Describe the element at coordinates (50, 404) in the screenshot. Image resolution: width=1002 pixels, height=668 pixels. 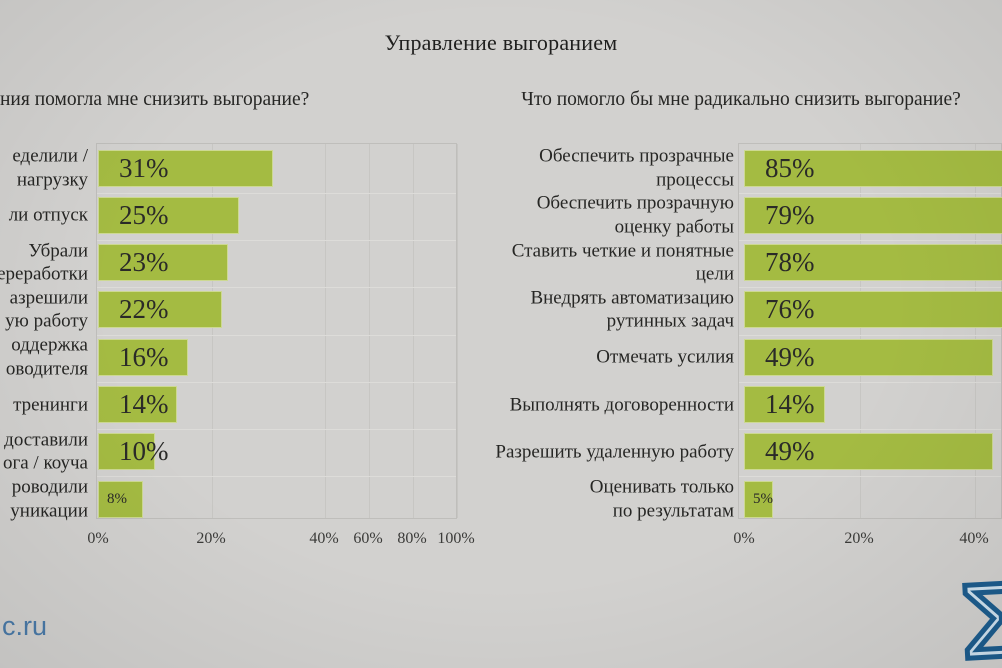
I see `category-label: тренинги` at that location.